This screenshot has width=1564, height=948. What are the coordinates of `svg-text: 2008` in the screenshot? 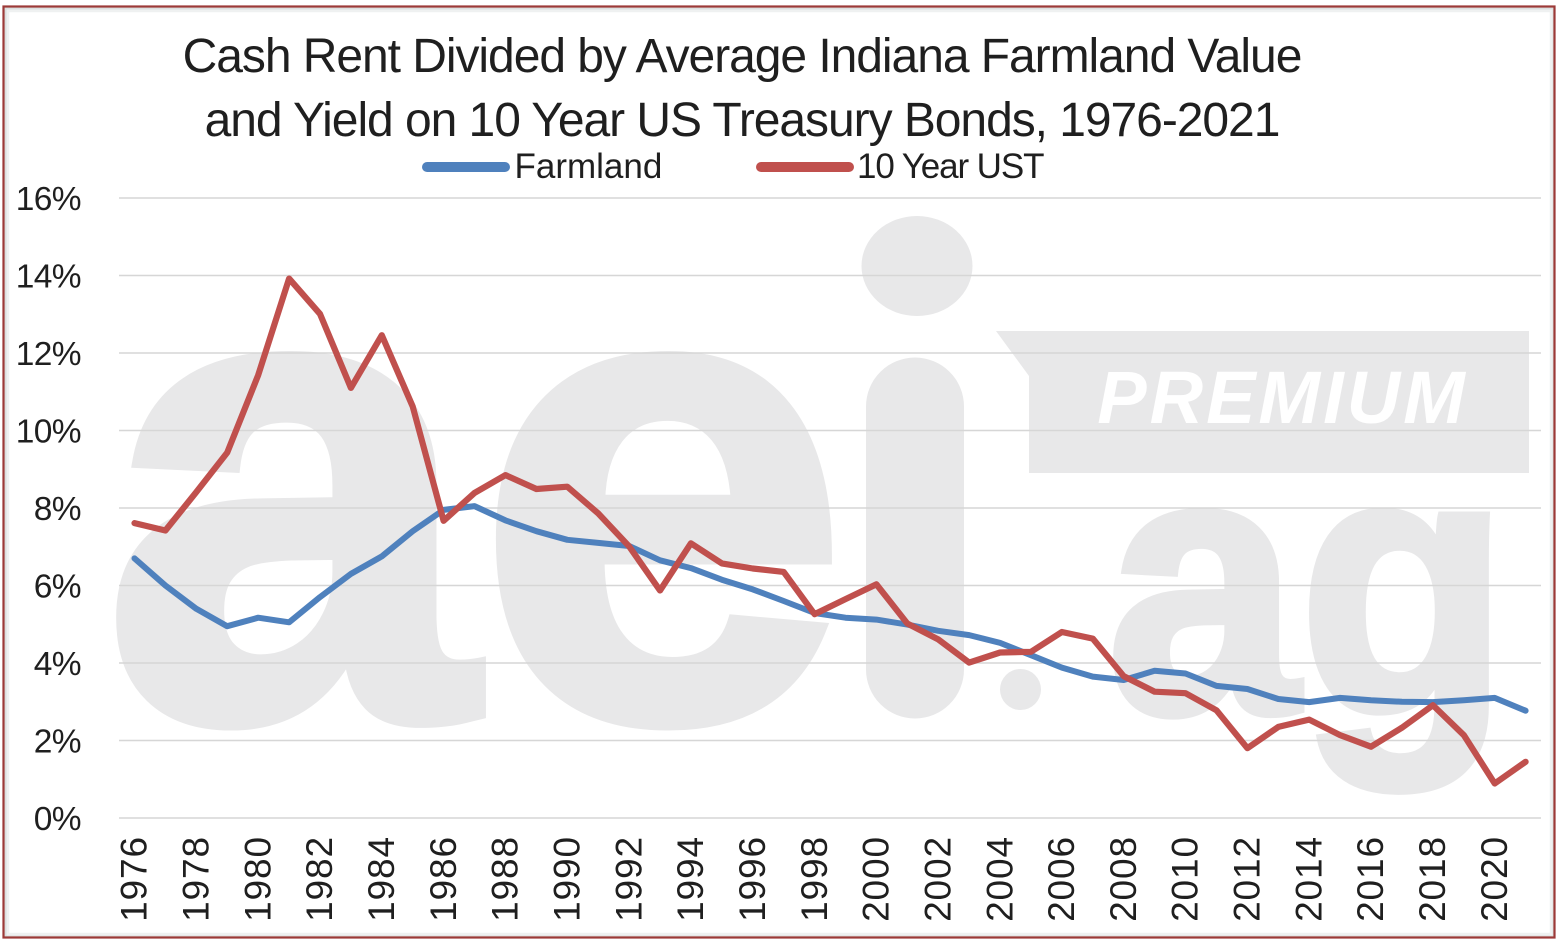 It's located at (1123, 879).